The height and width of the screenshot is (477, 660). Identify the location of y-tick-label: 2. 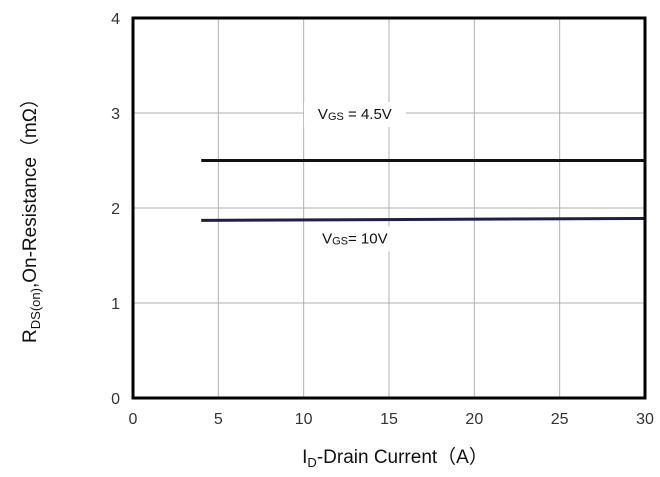
(115, 209).